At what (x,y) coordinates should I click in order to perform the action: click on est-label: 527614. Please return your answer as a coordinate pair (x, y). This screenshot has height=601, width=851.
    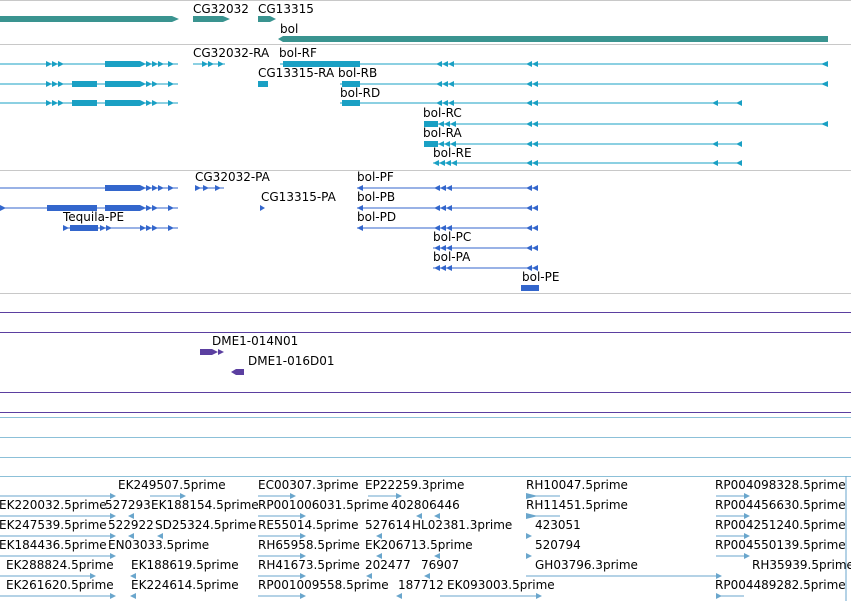
    Looking at the image, I should click on (388, 525).